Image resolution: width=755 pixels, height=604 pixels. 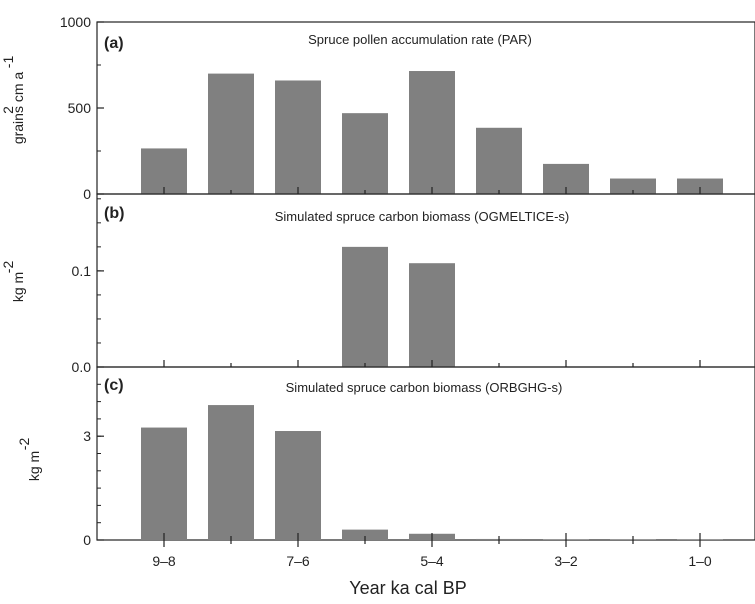 I want to click on x-tick-label: 1–0, so click(x=700, y=561).